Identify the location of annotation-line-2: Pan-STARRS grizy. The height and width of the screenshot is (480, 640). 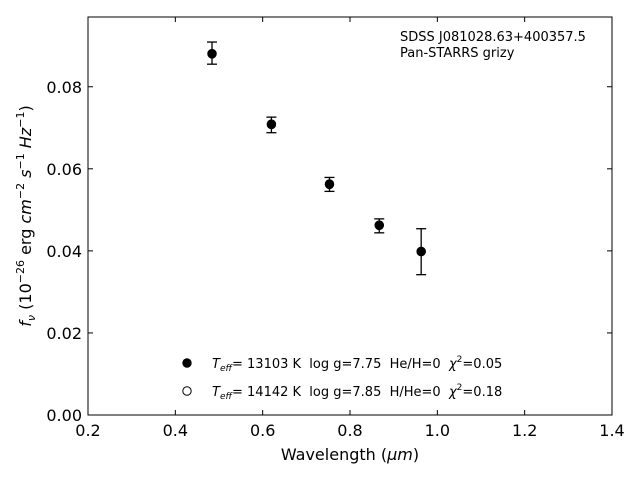
(457, 53).